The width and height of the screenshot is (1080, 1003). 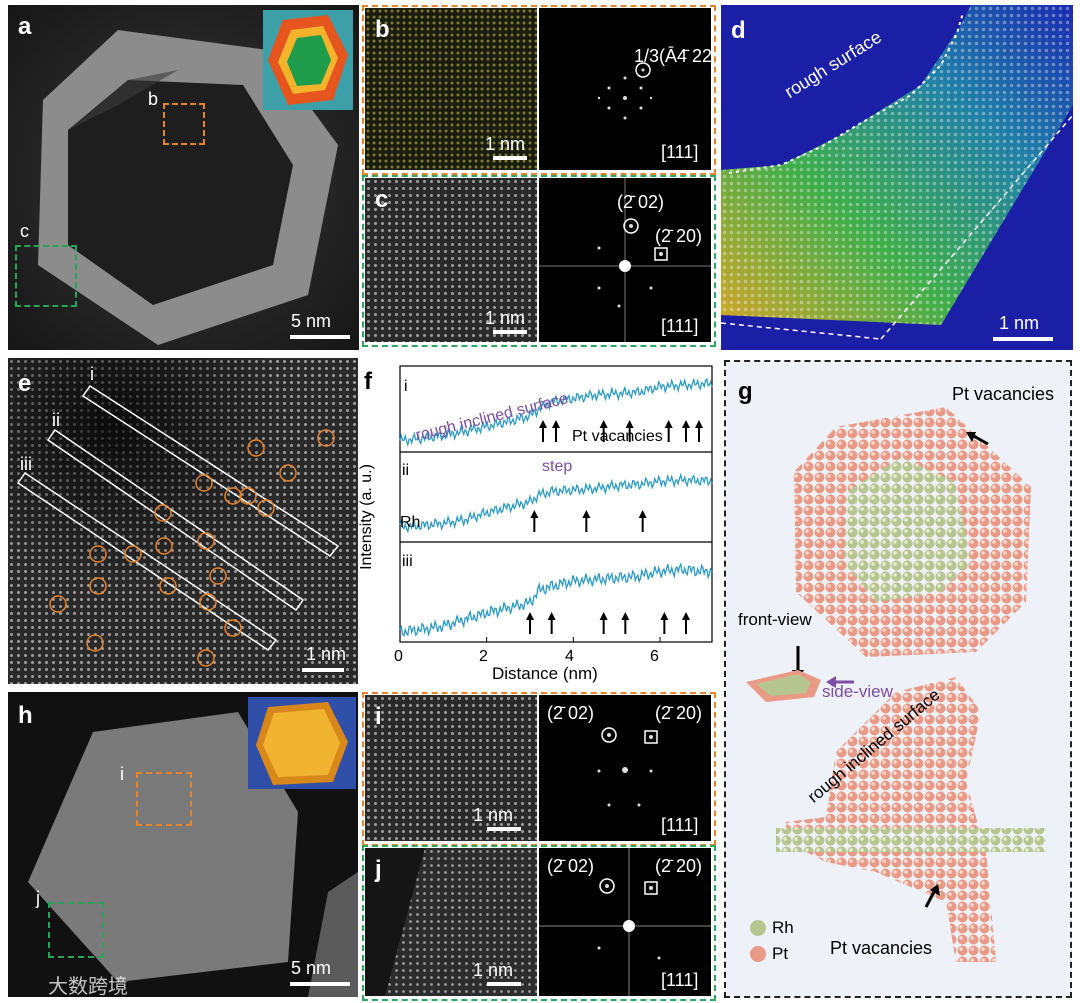 I want to click on pt-vacancies-bottom: Pt vacancies, so click(x=881, y=948).